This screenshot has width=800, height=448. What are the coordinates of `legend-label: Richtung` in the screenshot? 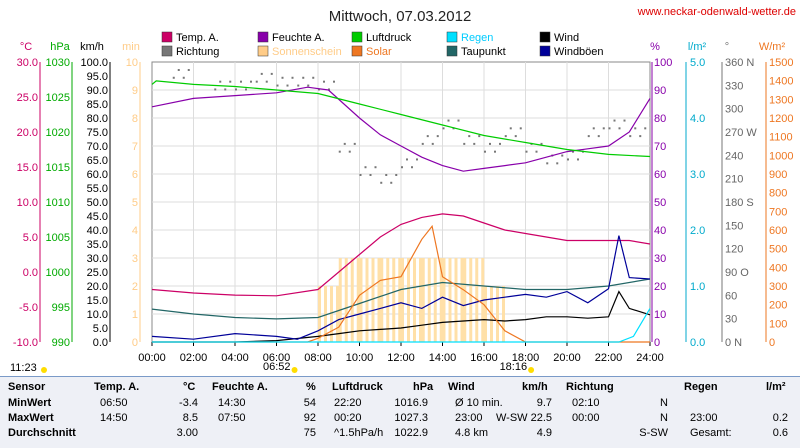 It's located at (197, 52).